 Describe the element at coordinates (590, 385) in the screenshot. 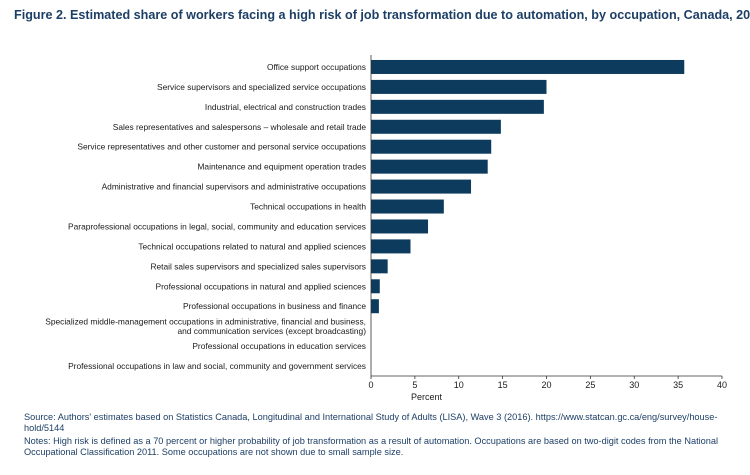

I see `x-tick-label: 25` at that location.